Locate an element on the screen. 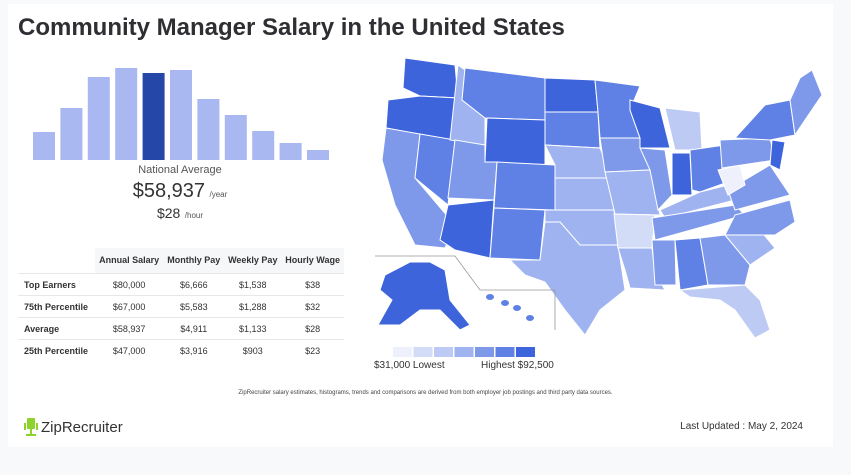 This screenshot has height=475, width=851. annual-average: $58,937 /year is located at coordinates (180, 191).